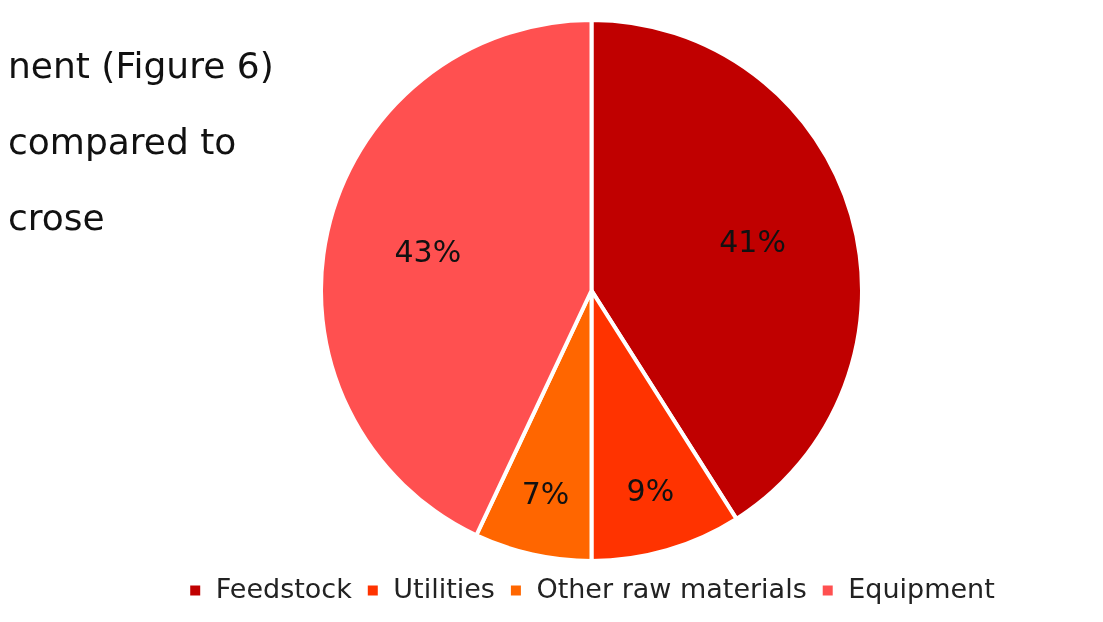 The image size is (1103, 622). Describe the element at coordinates (545, 494) in the screenshot. I see `data-label: 7%` at that location.